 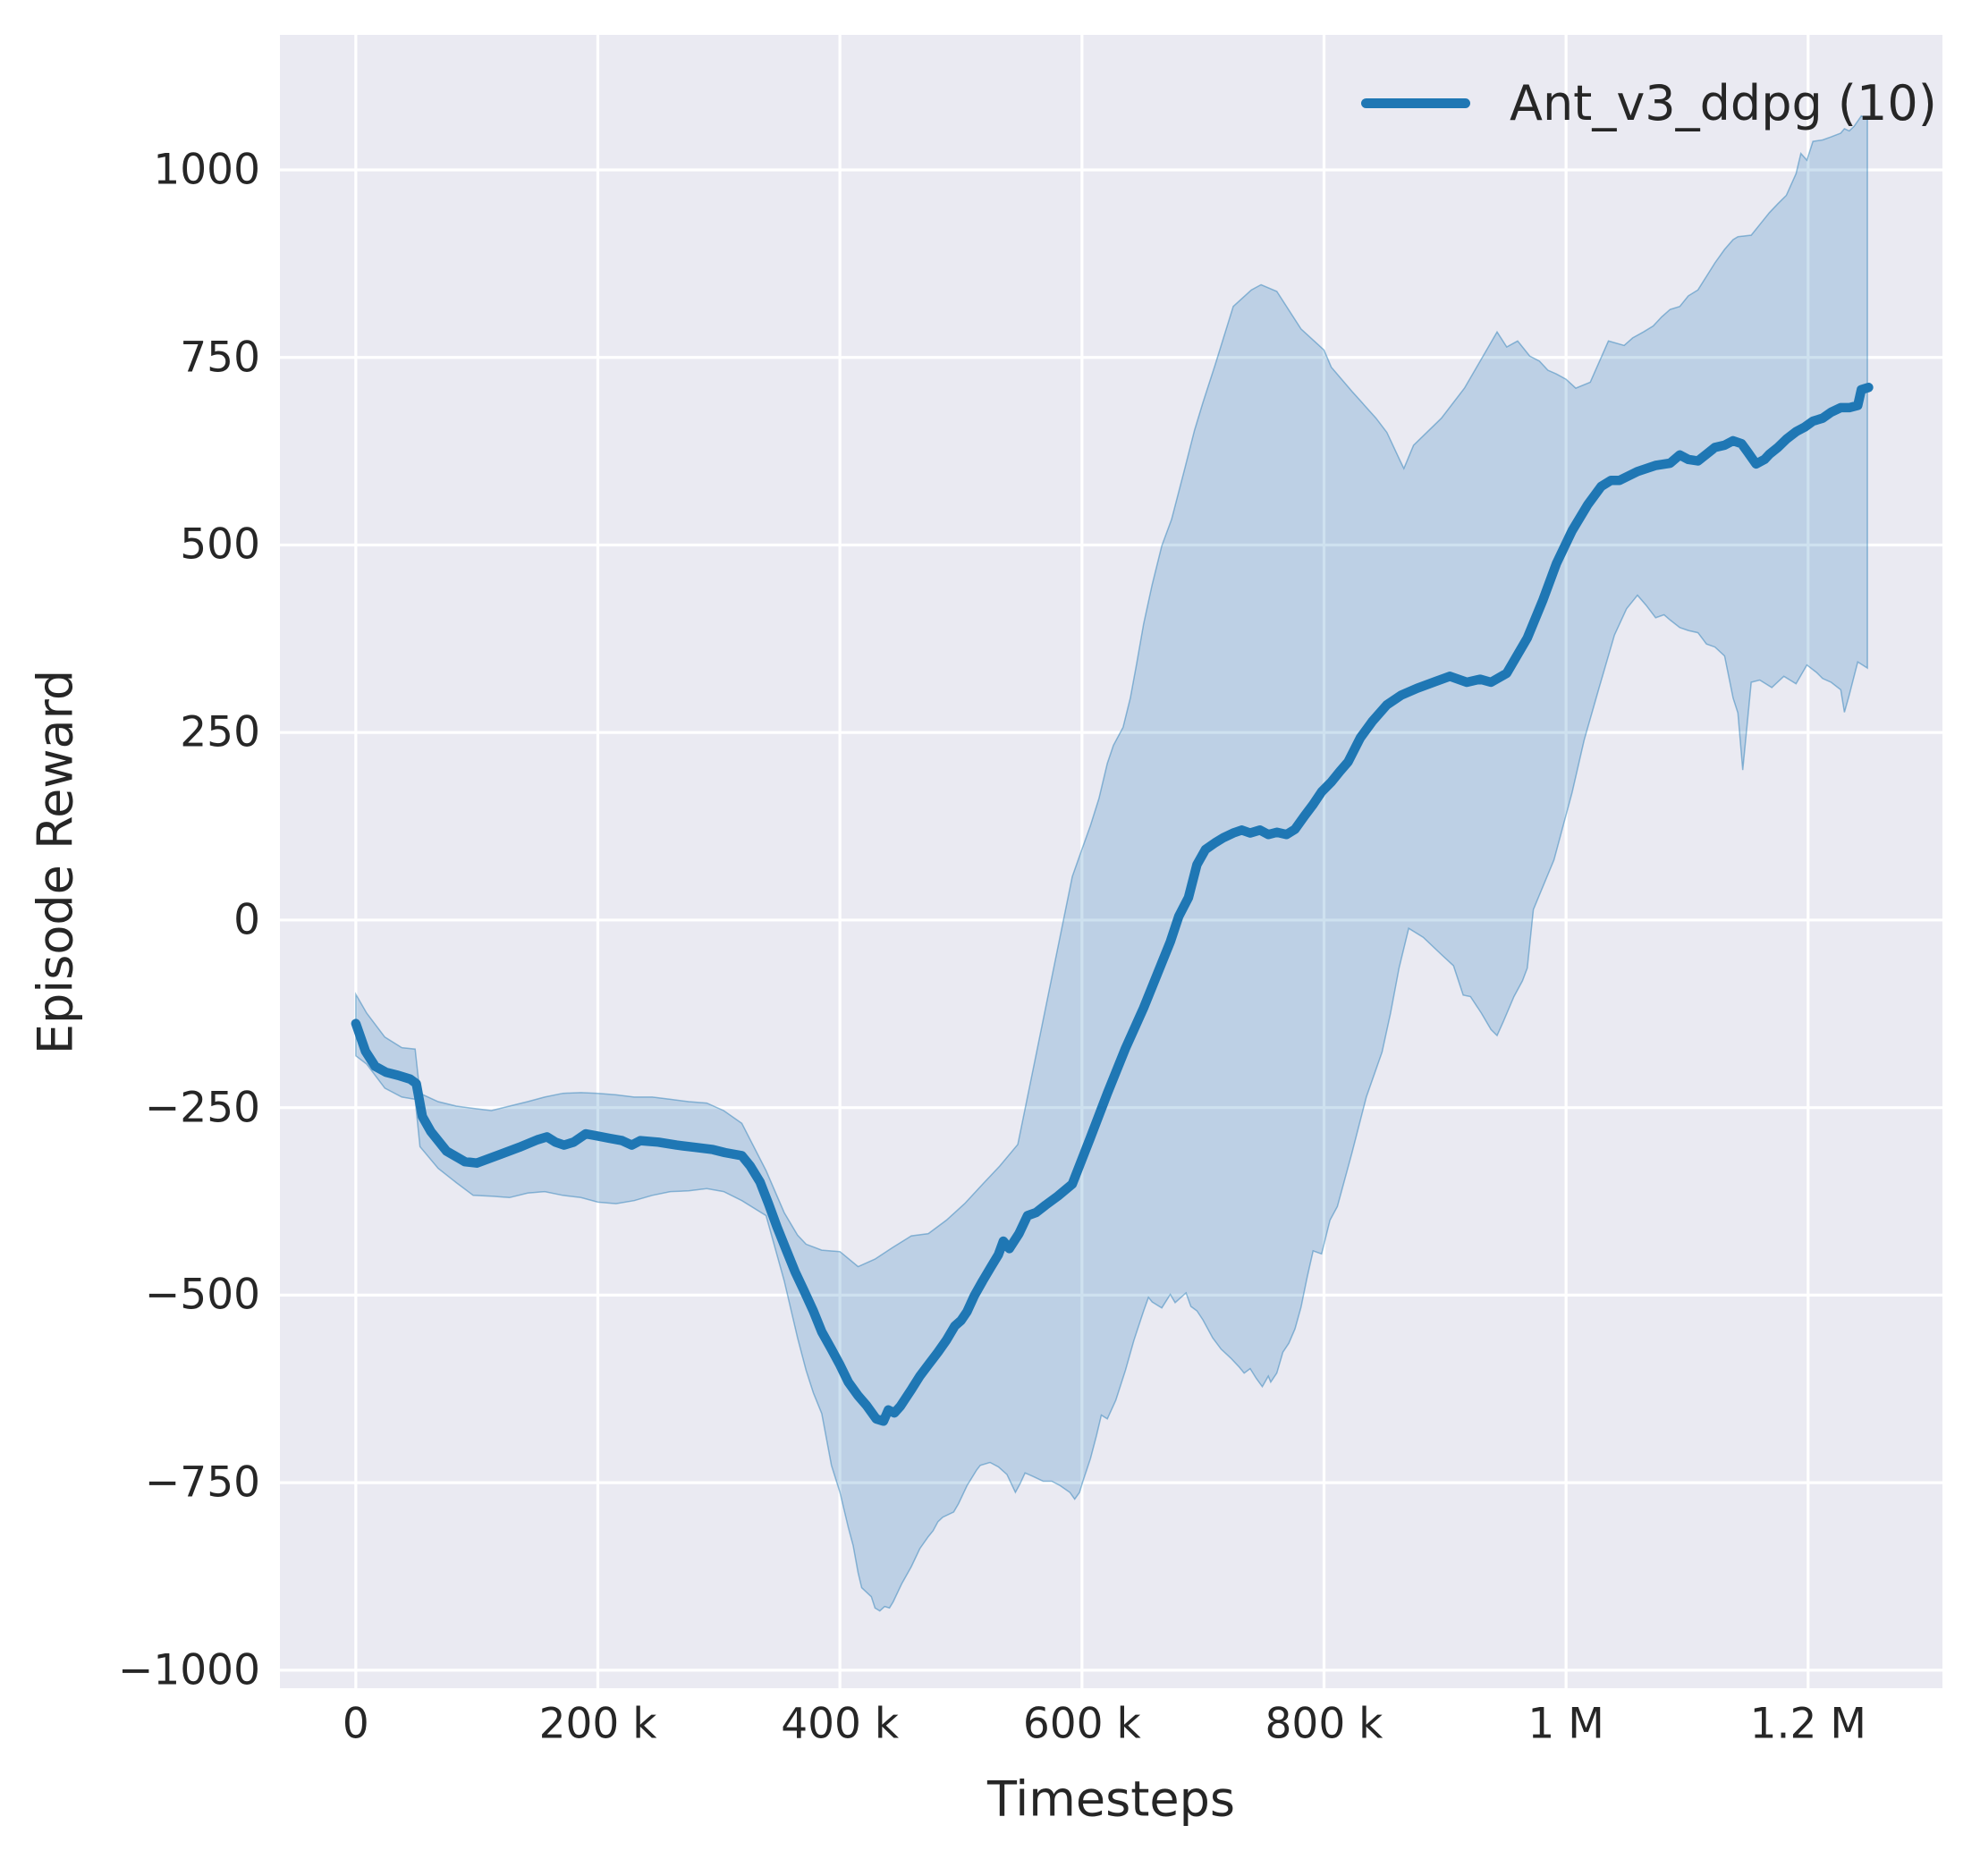 What do you see at coordinates (840, 1724) in the screenshot?
I see `x-tick-label: 400 k` at bounding box center [840, 1724].